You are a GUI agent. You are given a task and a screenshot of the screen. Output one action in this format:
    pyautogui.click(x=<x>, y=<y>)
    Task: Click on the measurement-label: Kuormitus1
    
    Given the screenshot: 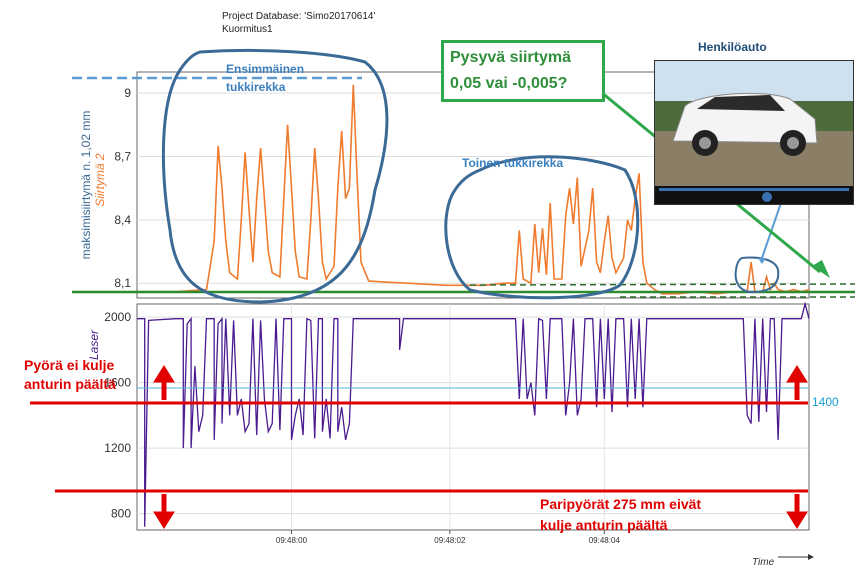 What is the action you would take?
    pyautogui.click(x=247, y=29)
    